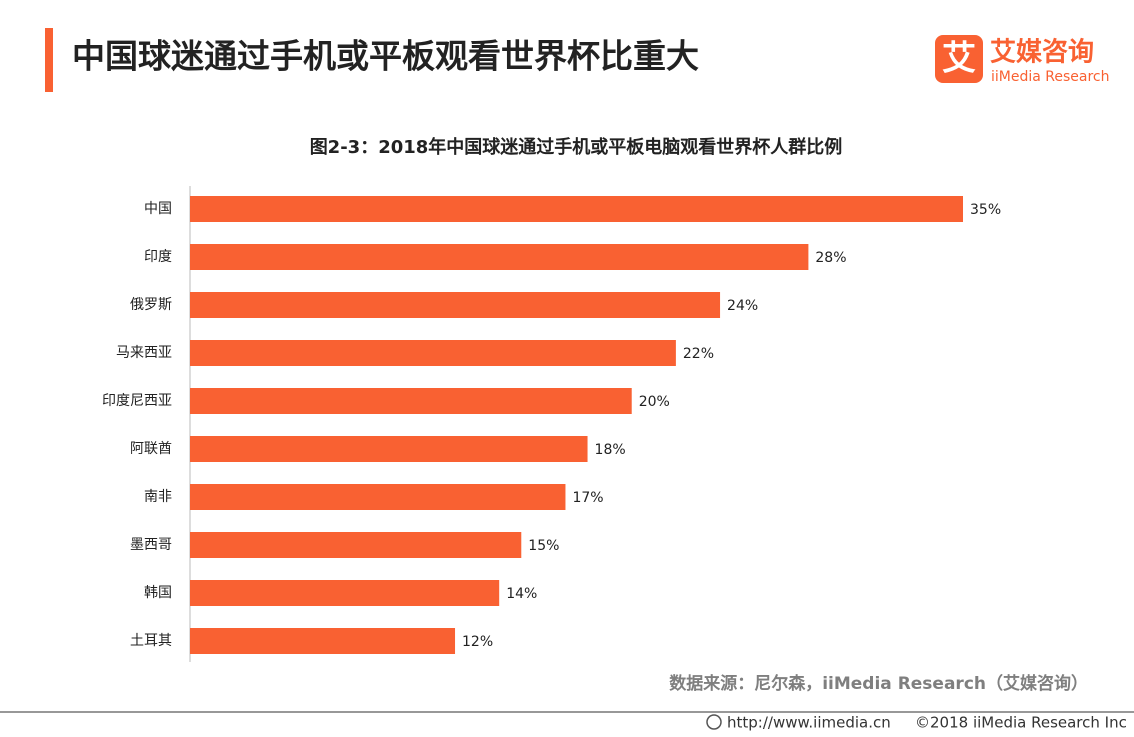  What do you see at coordinates (137, 401) in the screenshot?
I see `category-label: 印度尼西亚` at bounding box center [137, 401].